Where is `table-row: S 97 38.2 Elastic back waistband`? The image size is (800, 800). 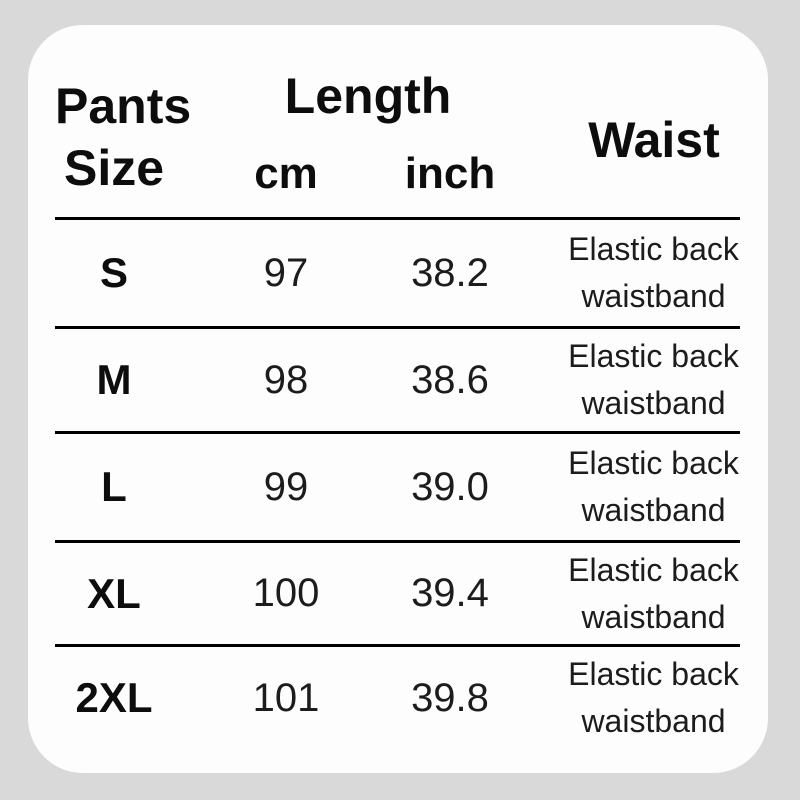
table-row: S 97 38.2 Elastic back waistband is located at coordinates (397, 271).